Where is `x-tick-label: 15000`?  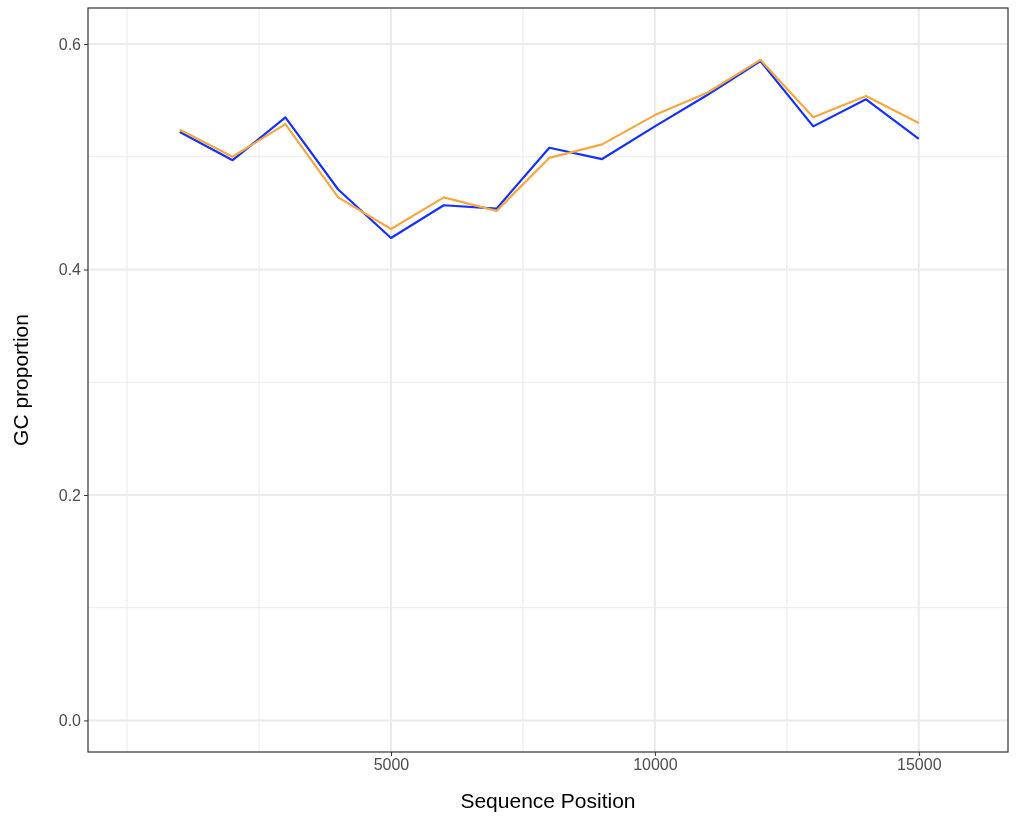 x-tick-label: 15000 is located at coordinates (919, 765).